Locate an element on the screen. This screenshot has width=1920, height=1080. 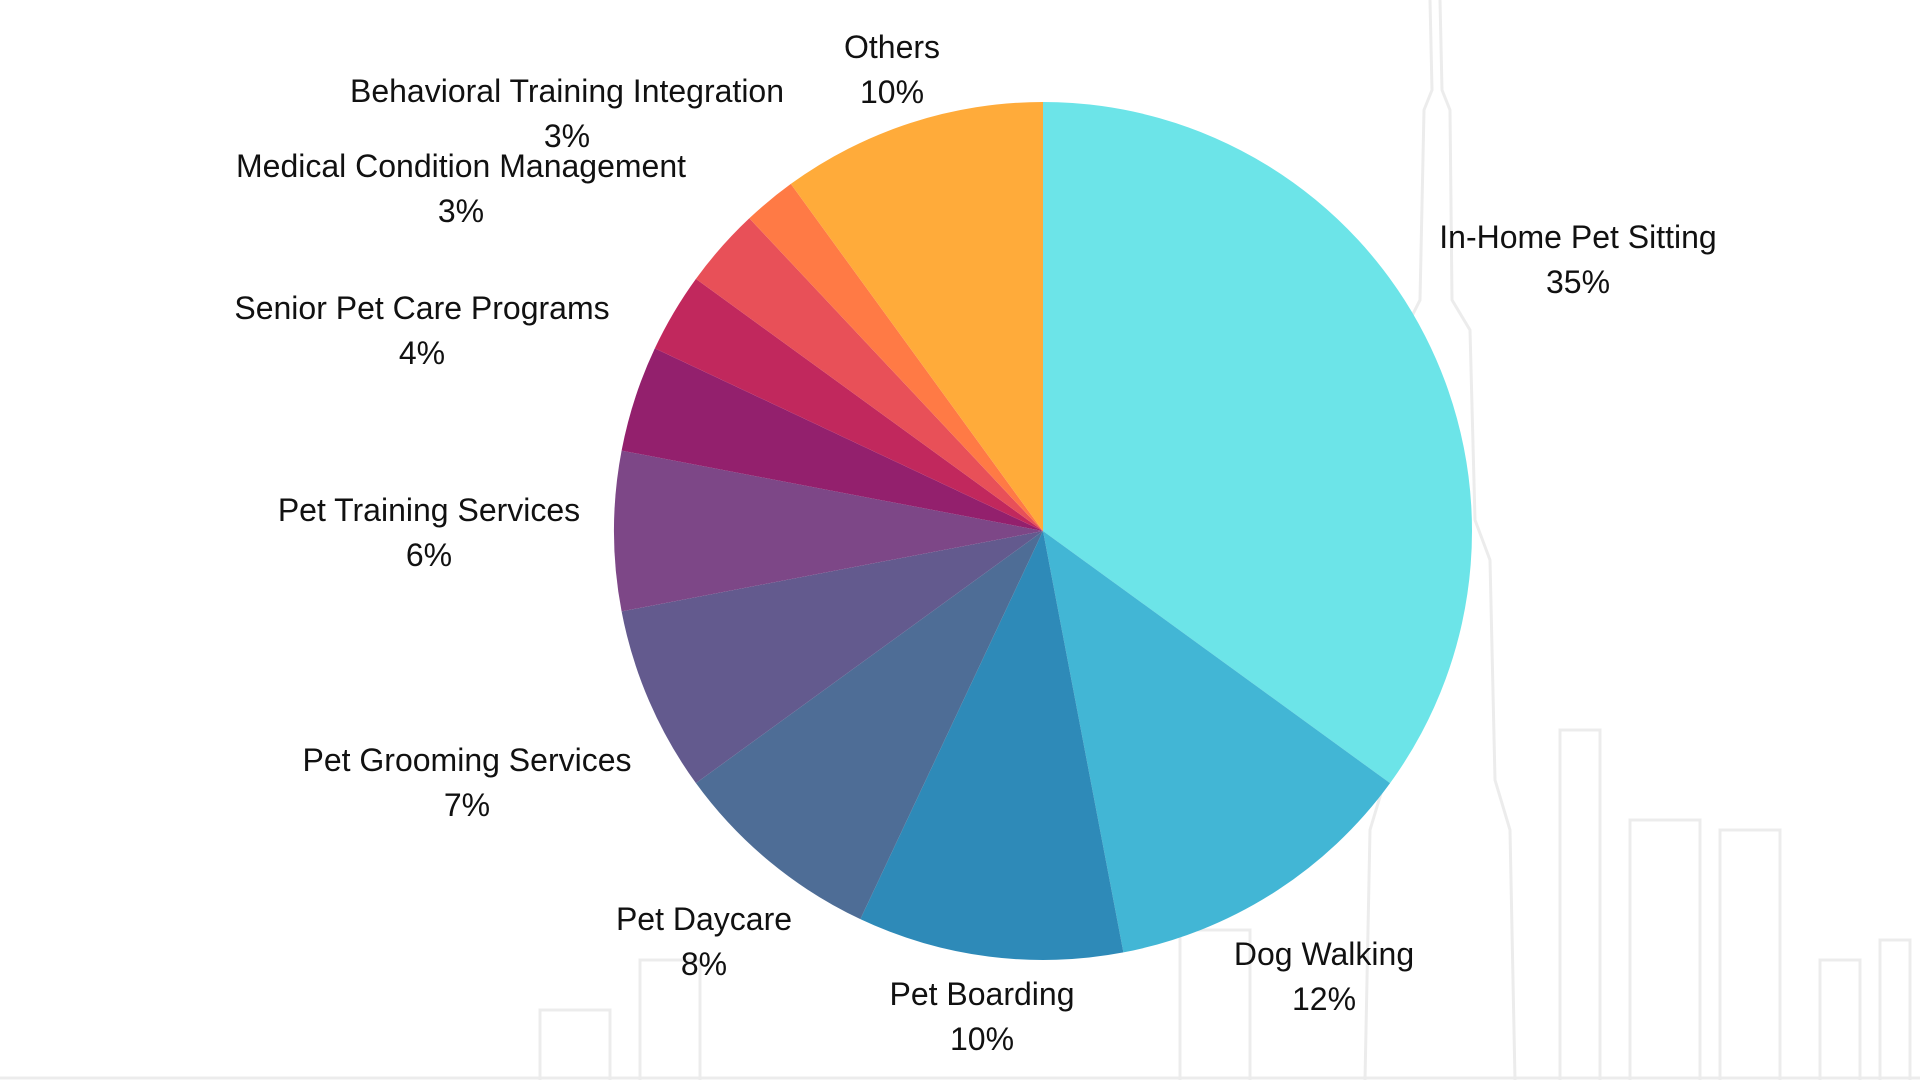
slice-label-text: Others is located at coordinates (892, 47).